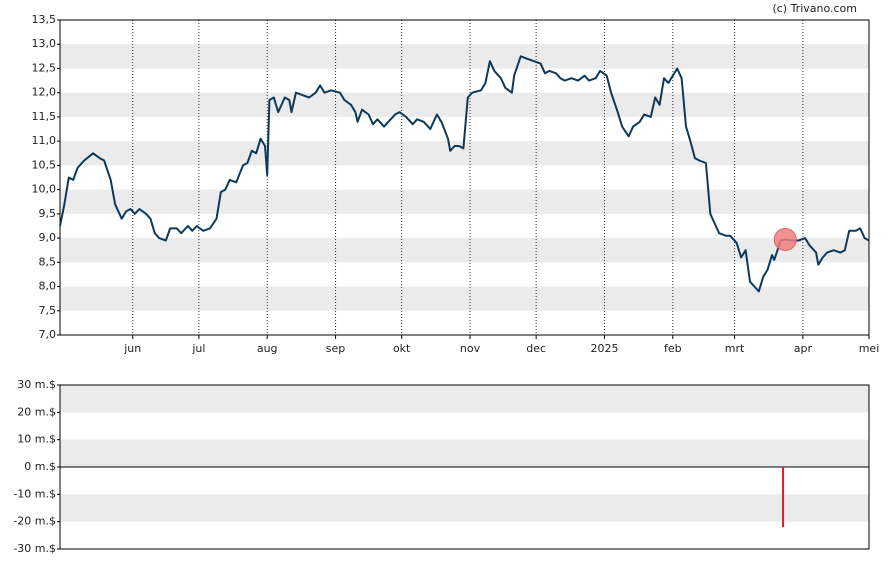  I want to click on y-tick-label: -10 m.$, so click(34, 493).